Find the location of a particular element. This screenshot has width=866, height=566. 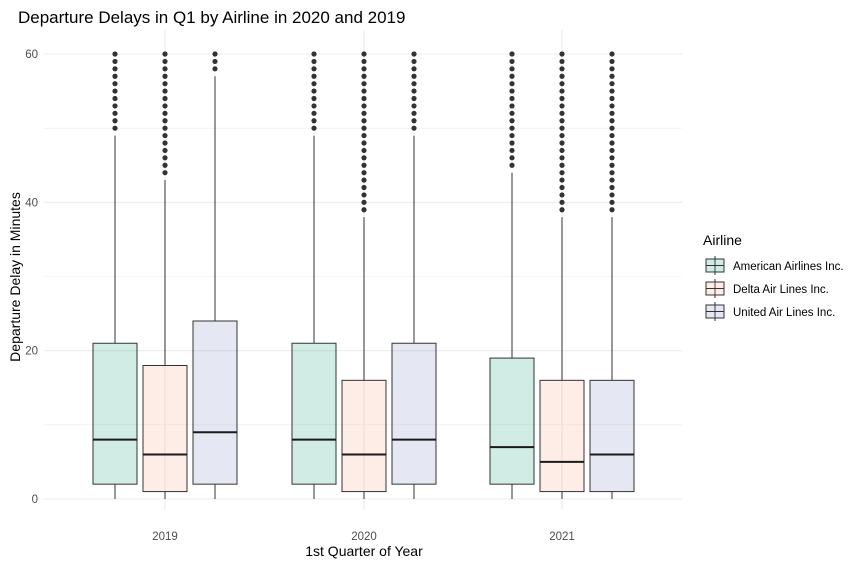

box-united-air-lines-inc-2019 is located at coordinates (215, 275).